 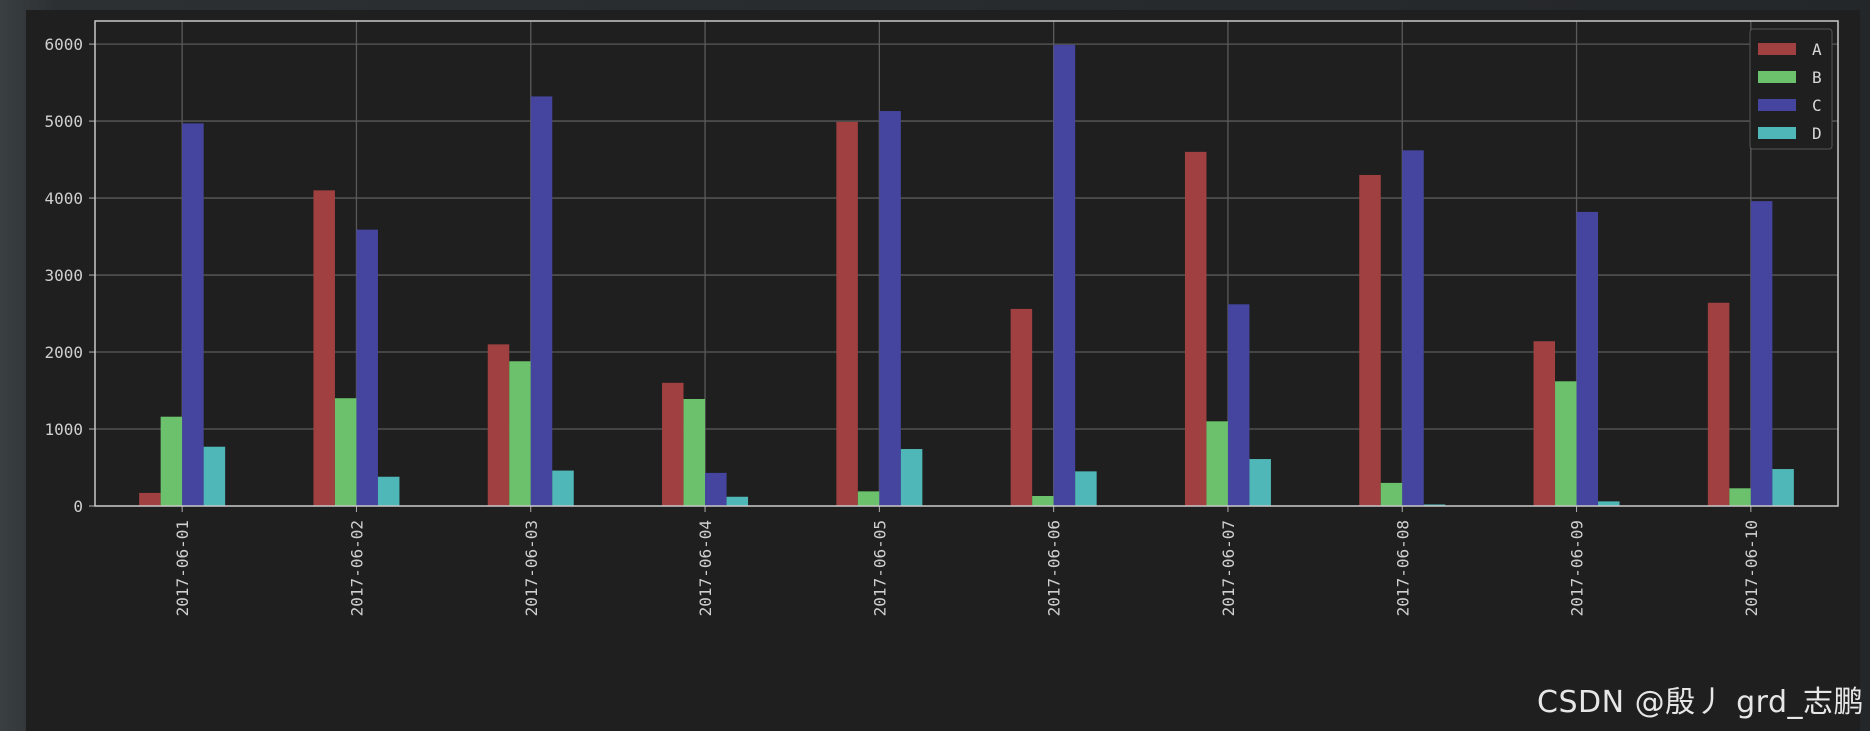 I want to click on watermark-text: CSDN @殷丿 grd_志鹏, so click(x=1700, y=702).